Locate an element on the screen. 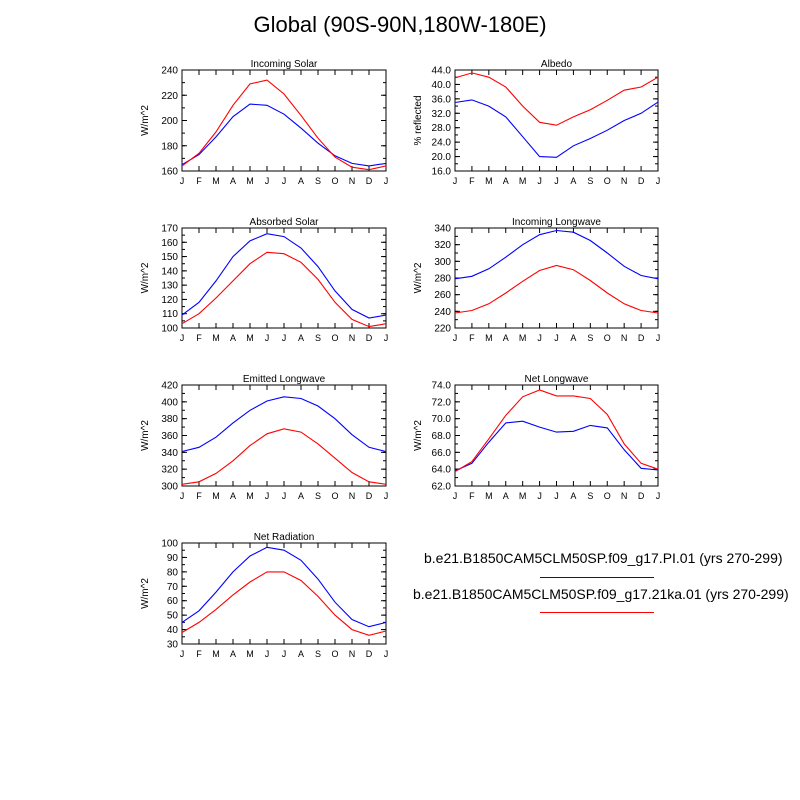 The height and width of the screenshot is (800, 800). y-tick-label: 70 is located at coordinates (173, 587).